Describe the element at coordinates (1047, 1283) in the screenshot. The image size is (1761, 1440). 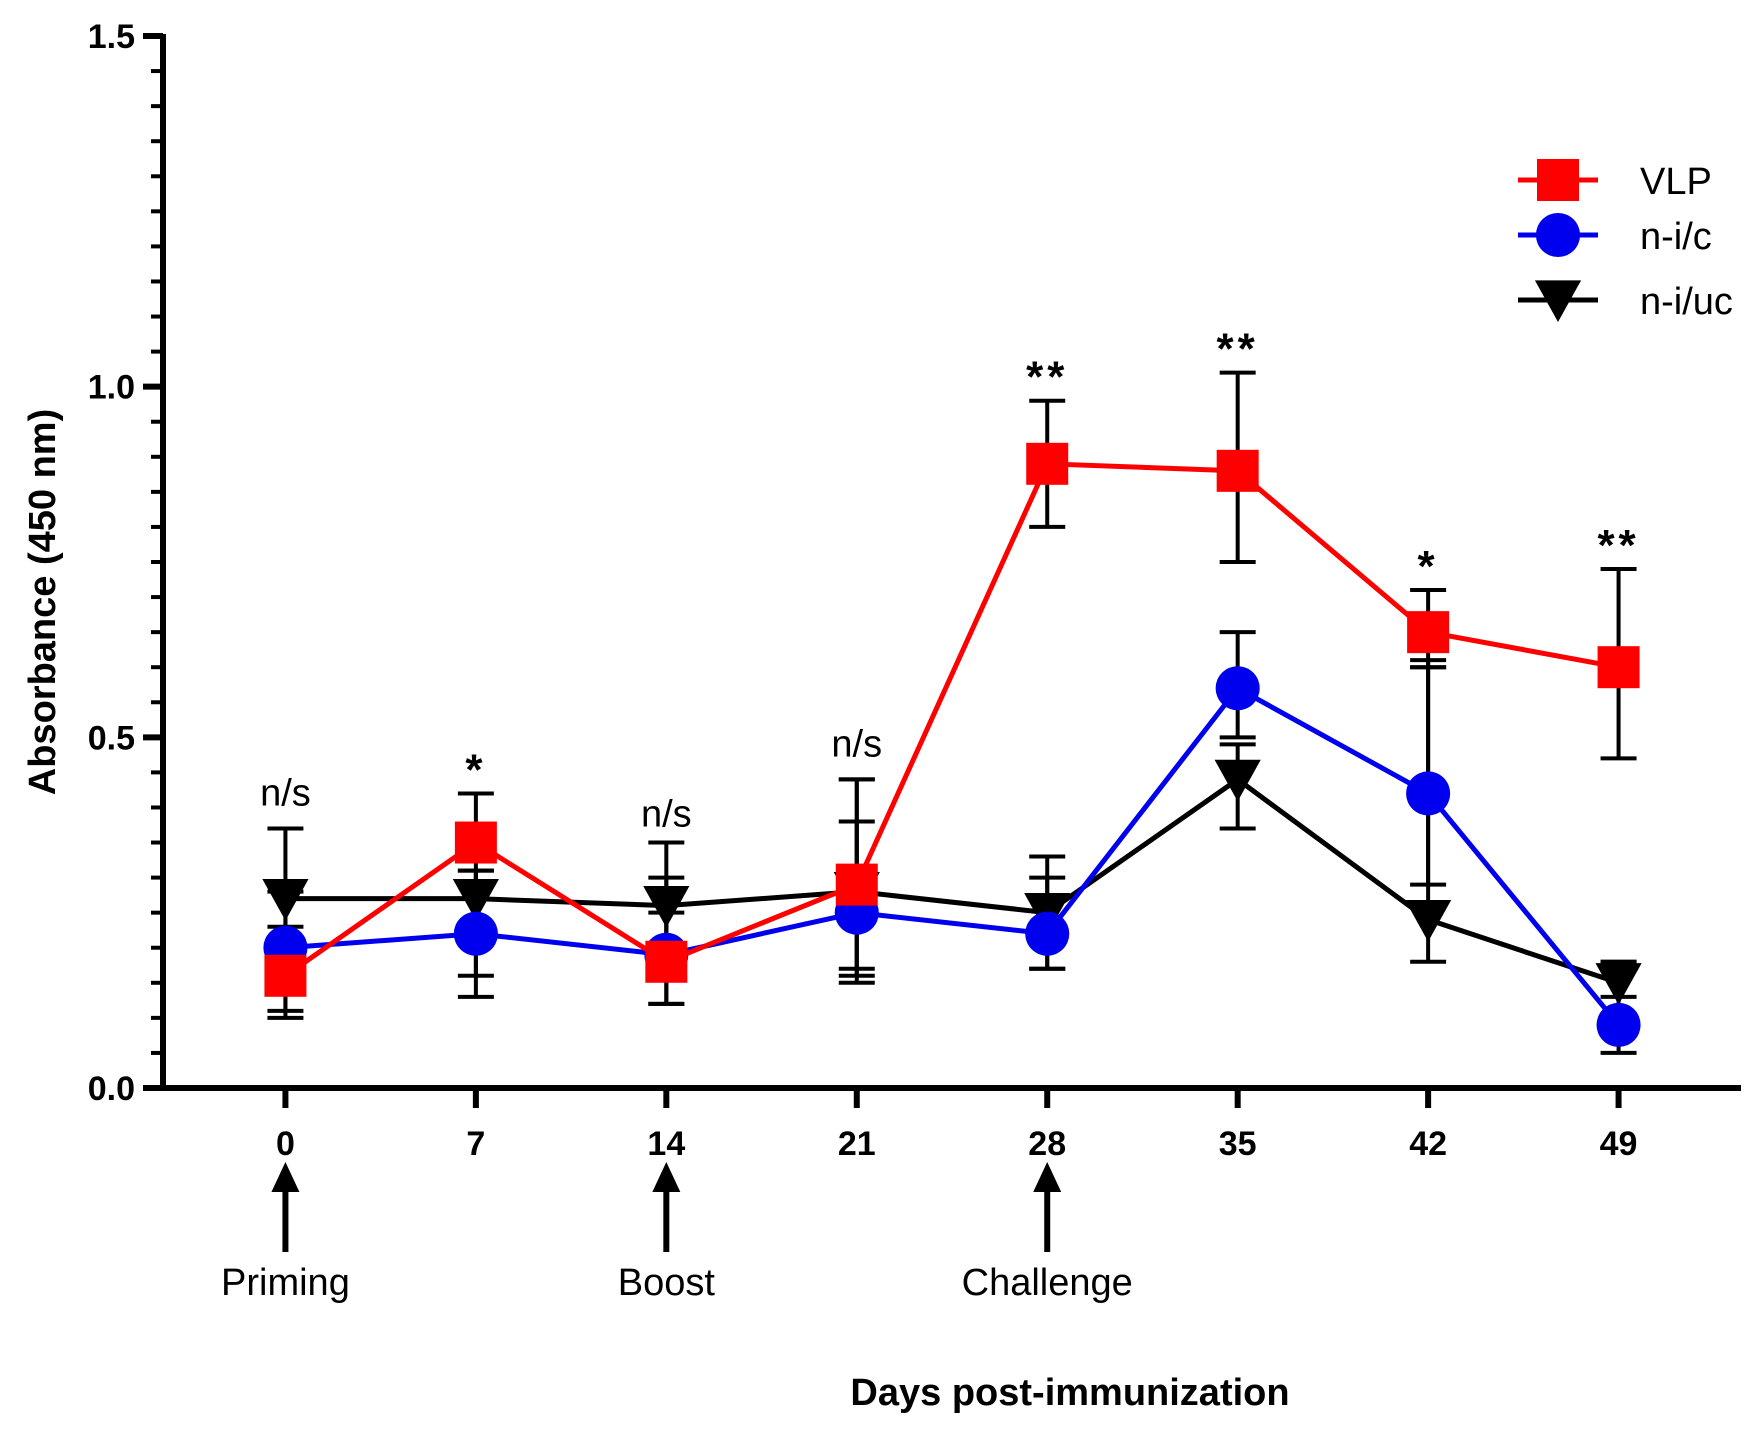
I see `event-label: Challenge` at that location.